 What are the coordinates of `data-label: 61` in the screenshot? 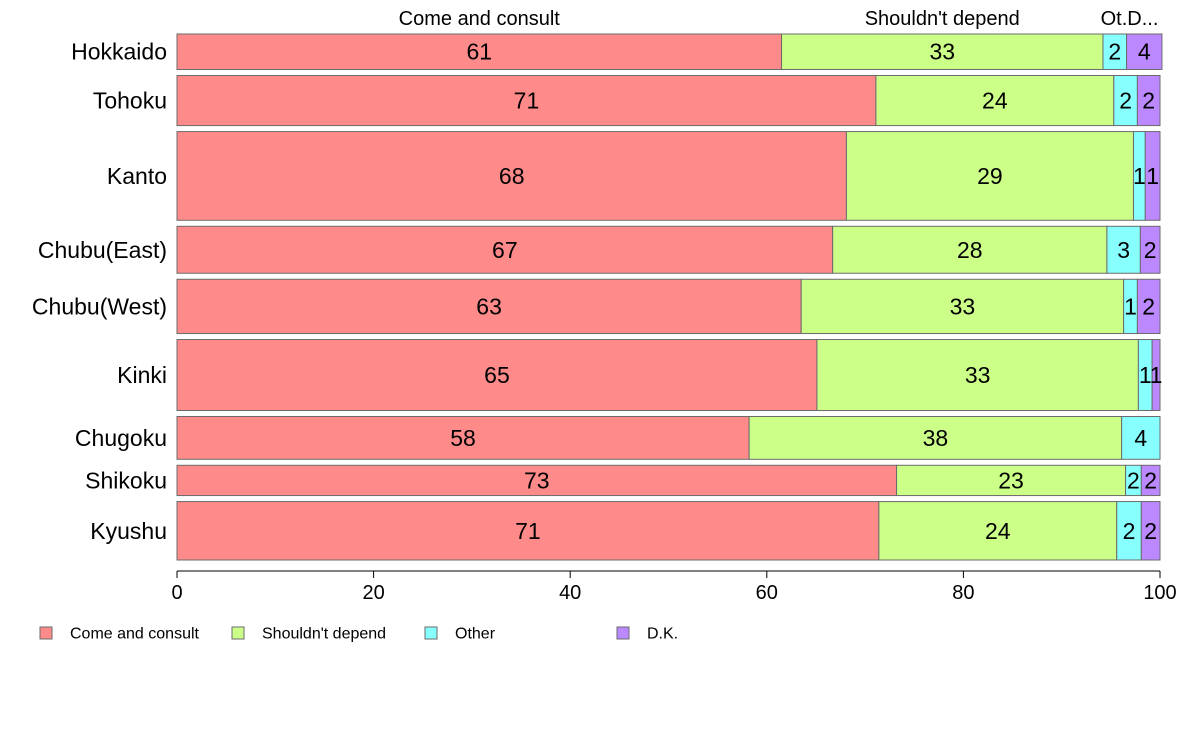 It's located at (479, 52).